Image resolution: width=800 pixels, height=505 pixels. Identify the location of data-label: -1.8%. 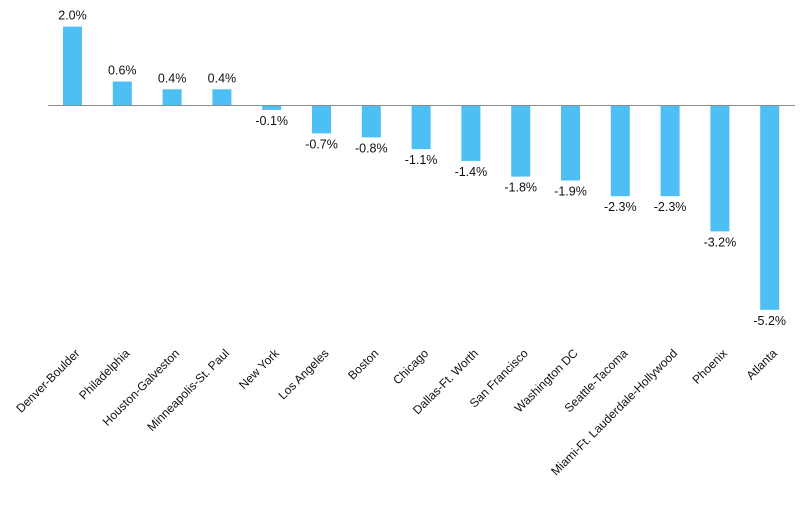
(520, 188).